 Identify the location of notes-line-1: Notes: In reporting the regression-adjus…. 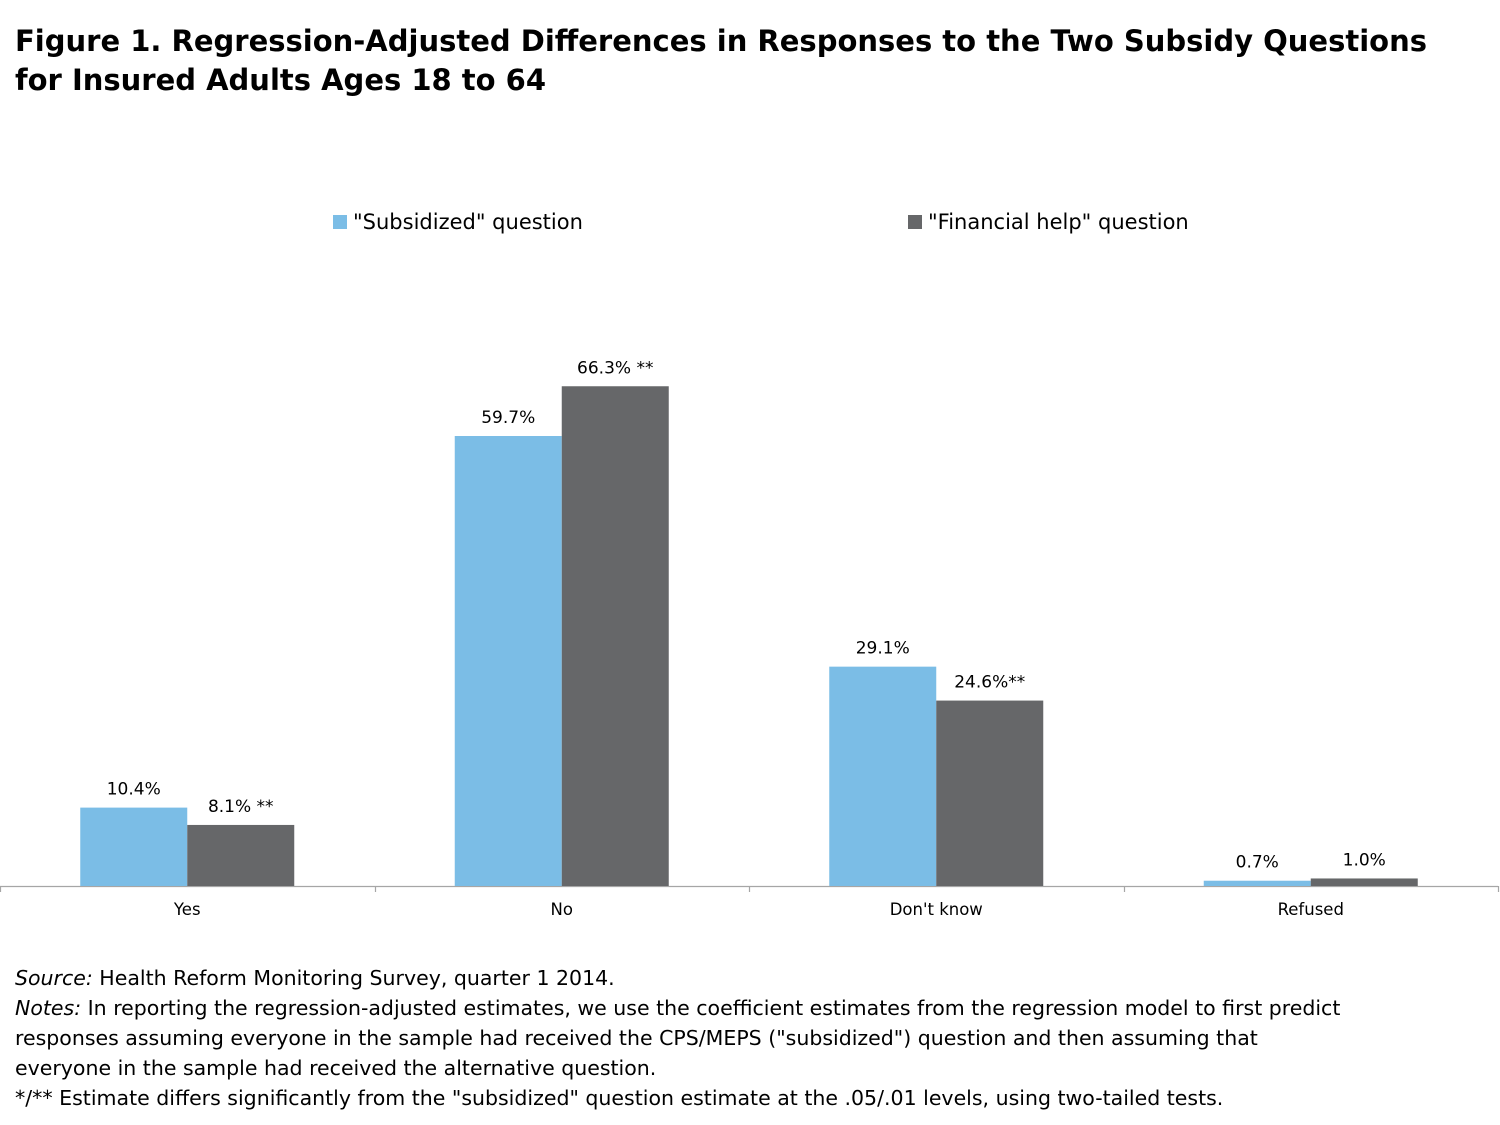
(750, 1008).